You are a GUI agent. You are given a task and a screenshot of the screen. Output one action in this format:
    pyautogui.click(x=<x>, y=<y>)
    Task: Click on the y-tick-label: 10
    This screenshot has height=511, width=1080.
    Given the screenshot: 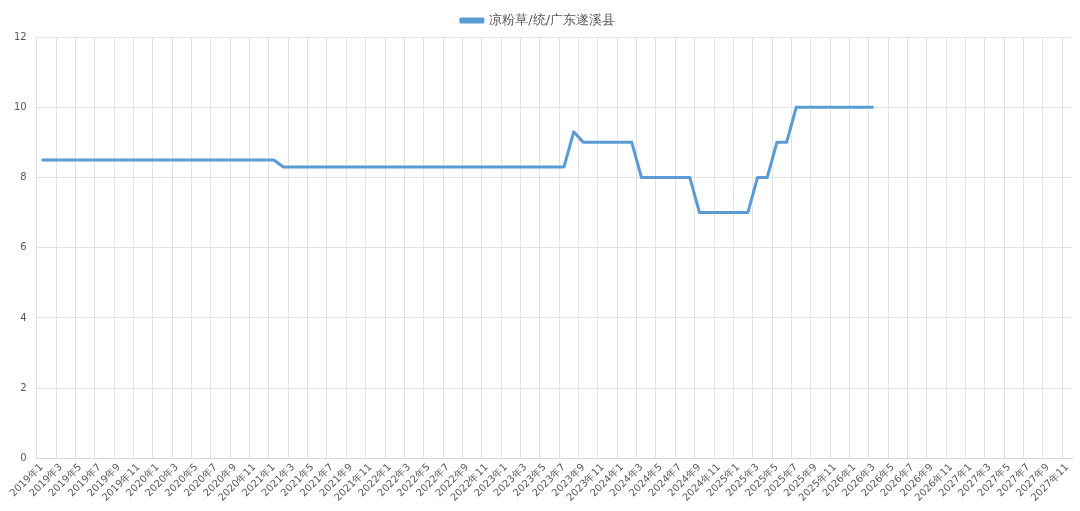 What is the action you would take?
    pyautogui.click(x=20, y=106)
    